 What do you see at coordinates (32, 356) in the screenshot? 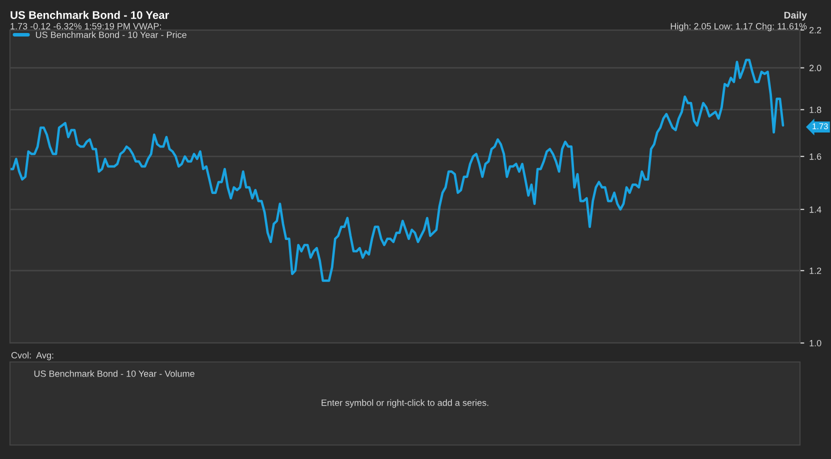
I see `text: Cvol: Avg:` at bounding box center [32, 356].